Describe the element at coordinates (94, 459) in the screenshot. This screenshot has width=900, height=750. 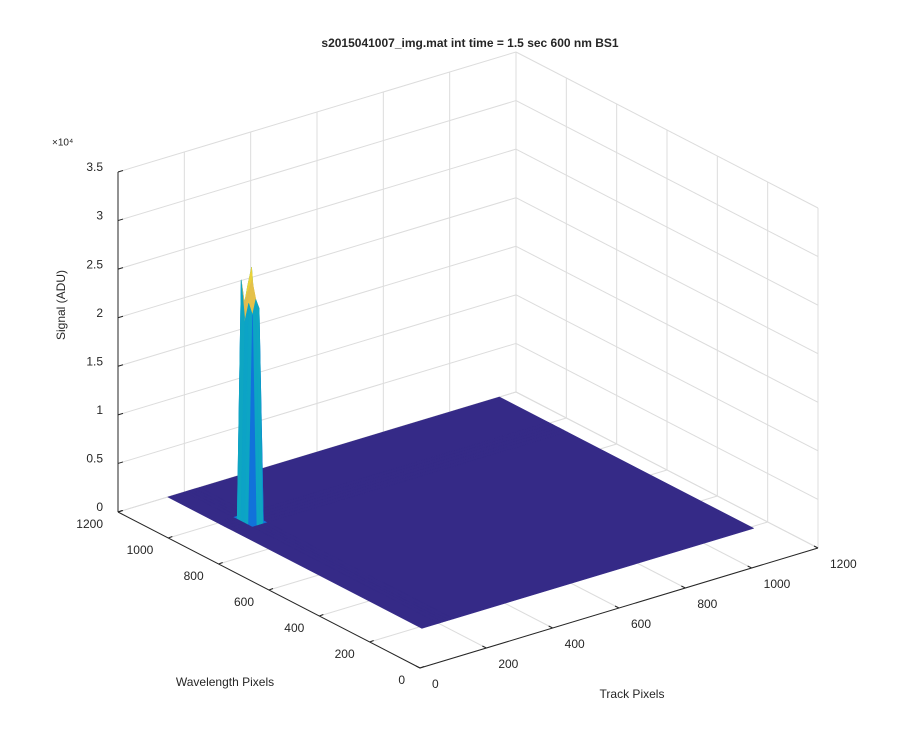
I see `z-tick-label: 0.5` at that location.